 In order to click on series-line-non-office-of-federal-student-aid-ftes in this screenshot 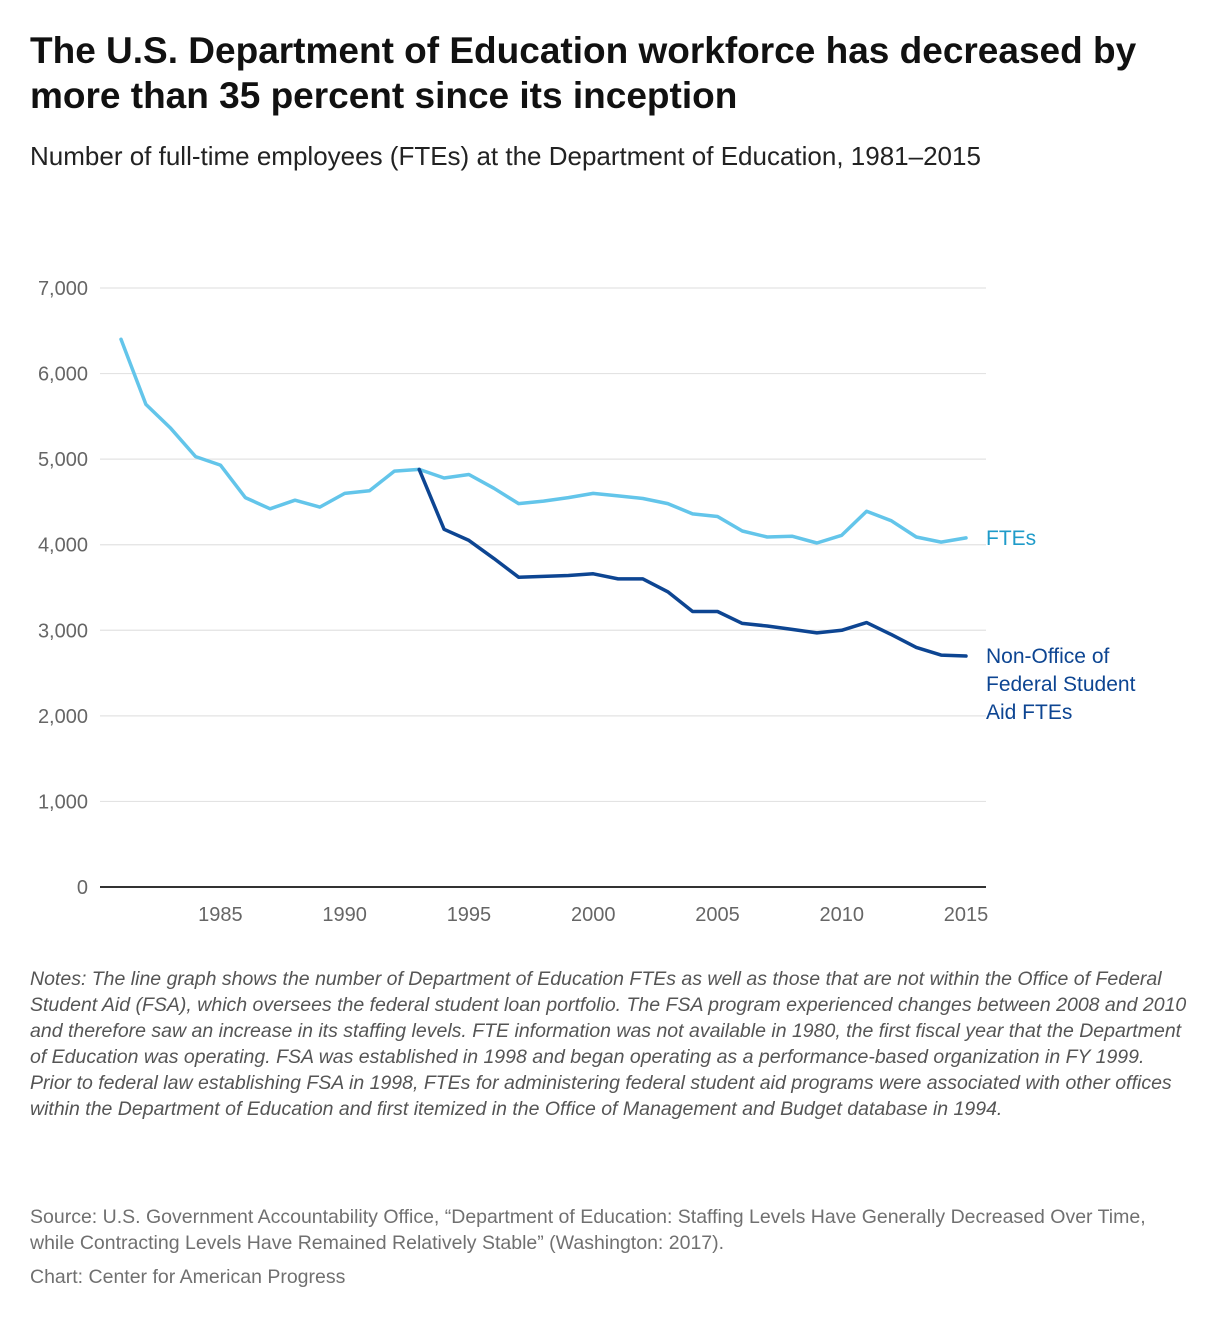, I will do `click(692, 562)`.